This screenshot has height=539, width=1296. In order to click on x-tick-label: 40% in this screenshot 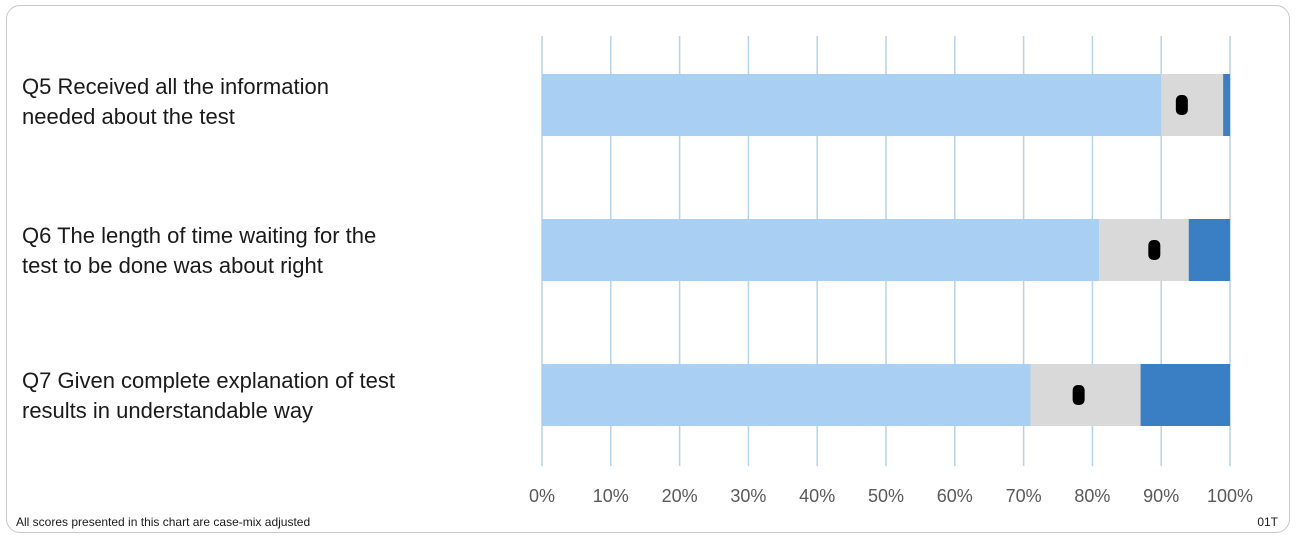, I will do `click(817, 496)`.